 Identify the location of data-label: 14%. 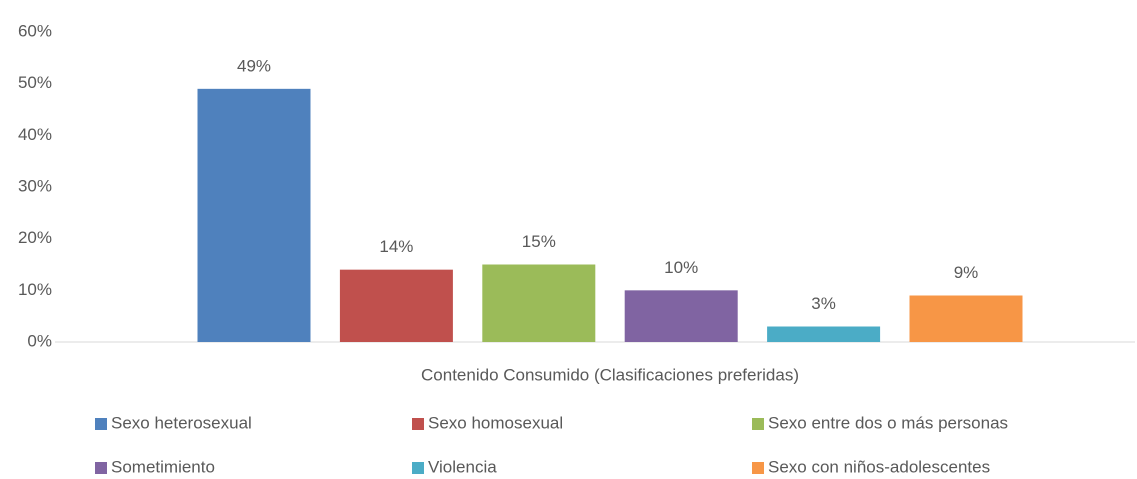
(396, 246).